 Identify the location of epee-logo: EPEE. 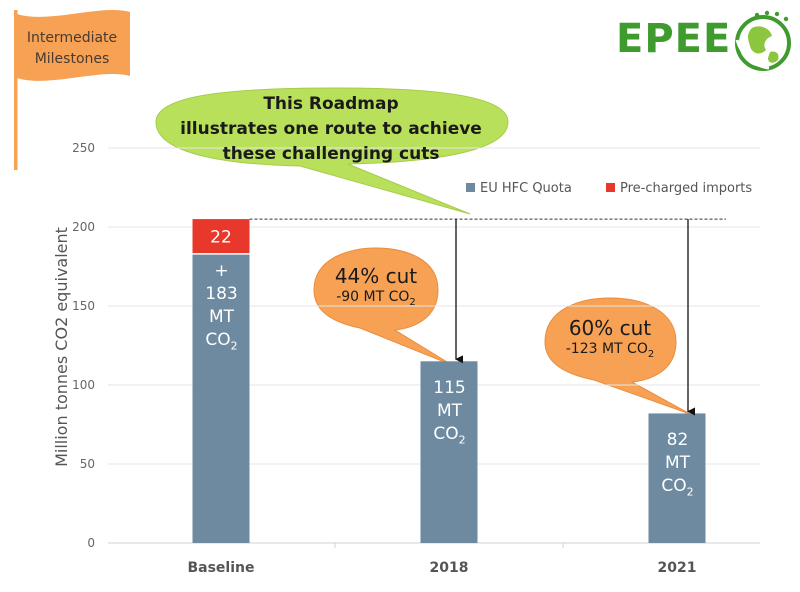
(673, 39).